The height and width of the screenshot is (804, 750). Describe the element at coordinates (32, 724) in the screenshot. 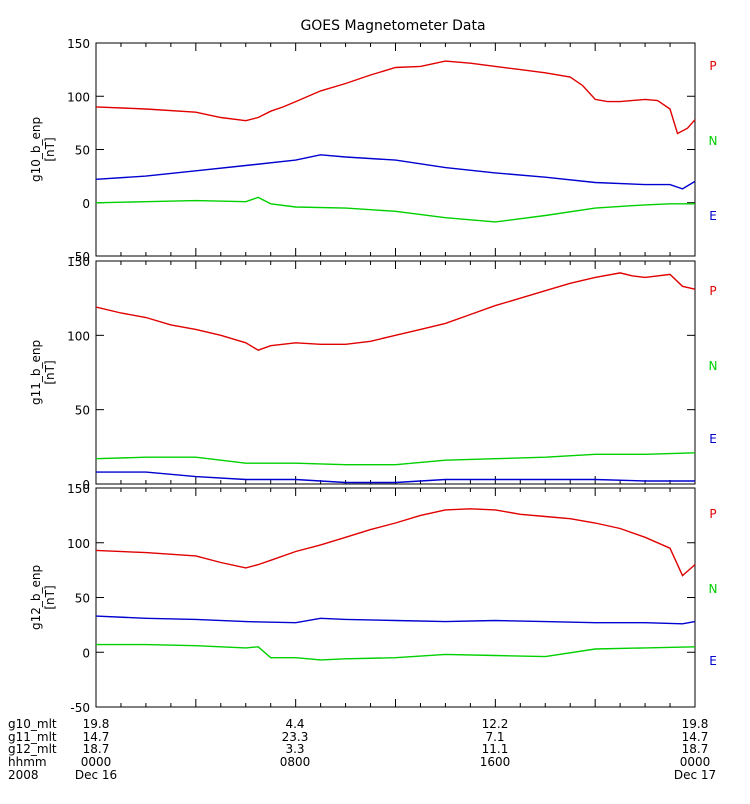

I see `axis-row-label: g10_mlt` at that location.